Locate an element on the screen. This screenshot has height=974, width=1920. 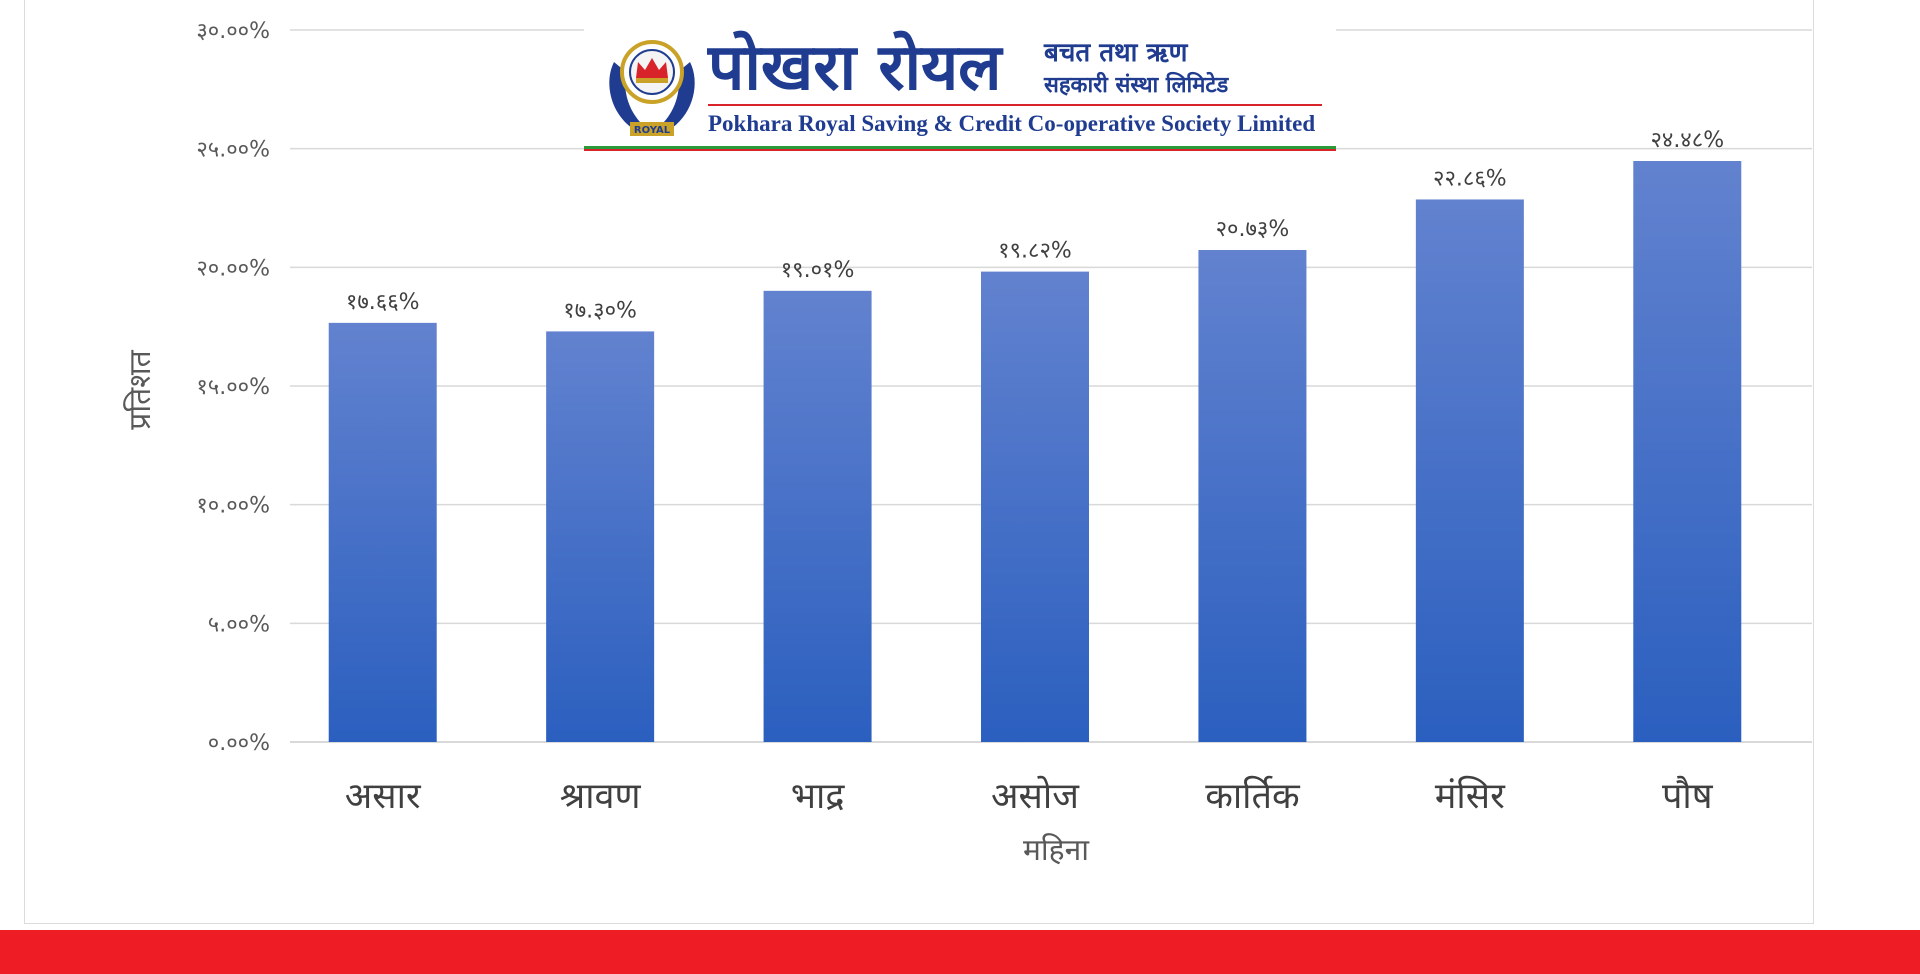
x-axis-title: महिना is located at coordinates (1056, 850).